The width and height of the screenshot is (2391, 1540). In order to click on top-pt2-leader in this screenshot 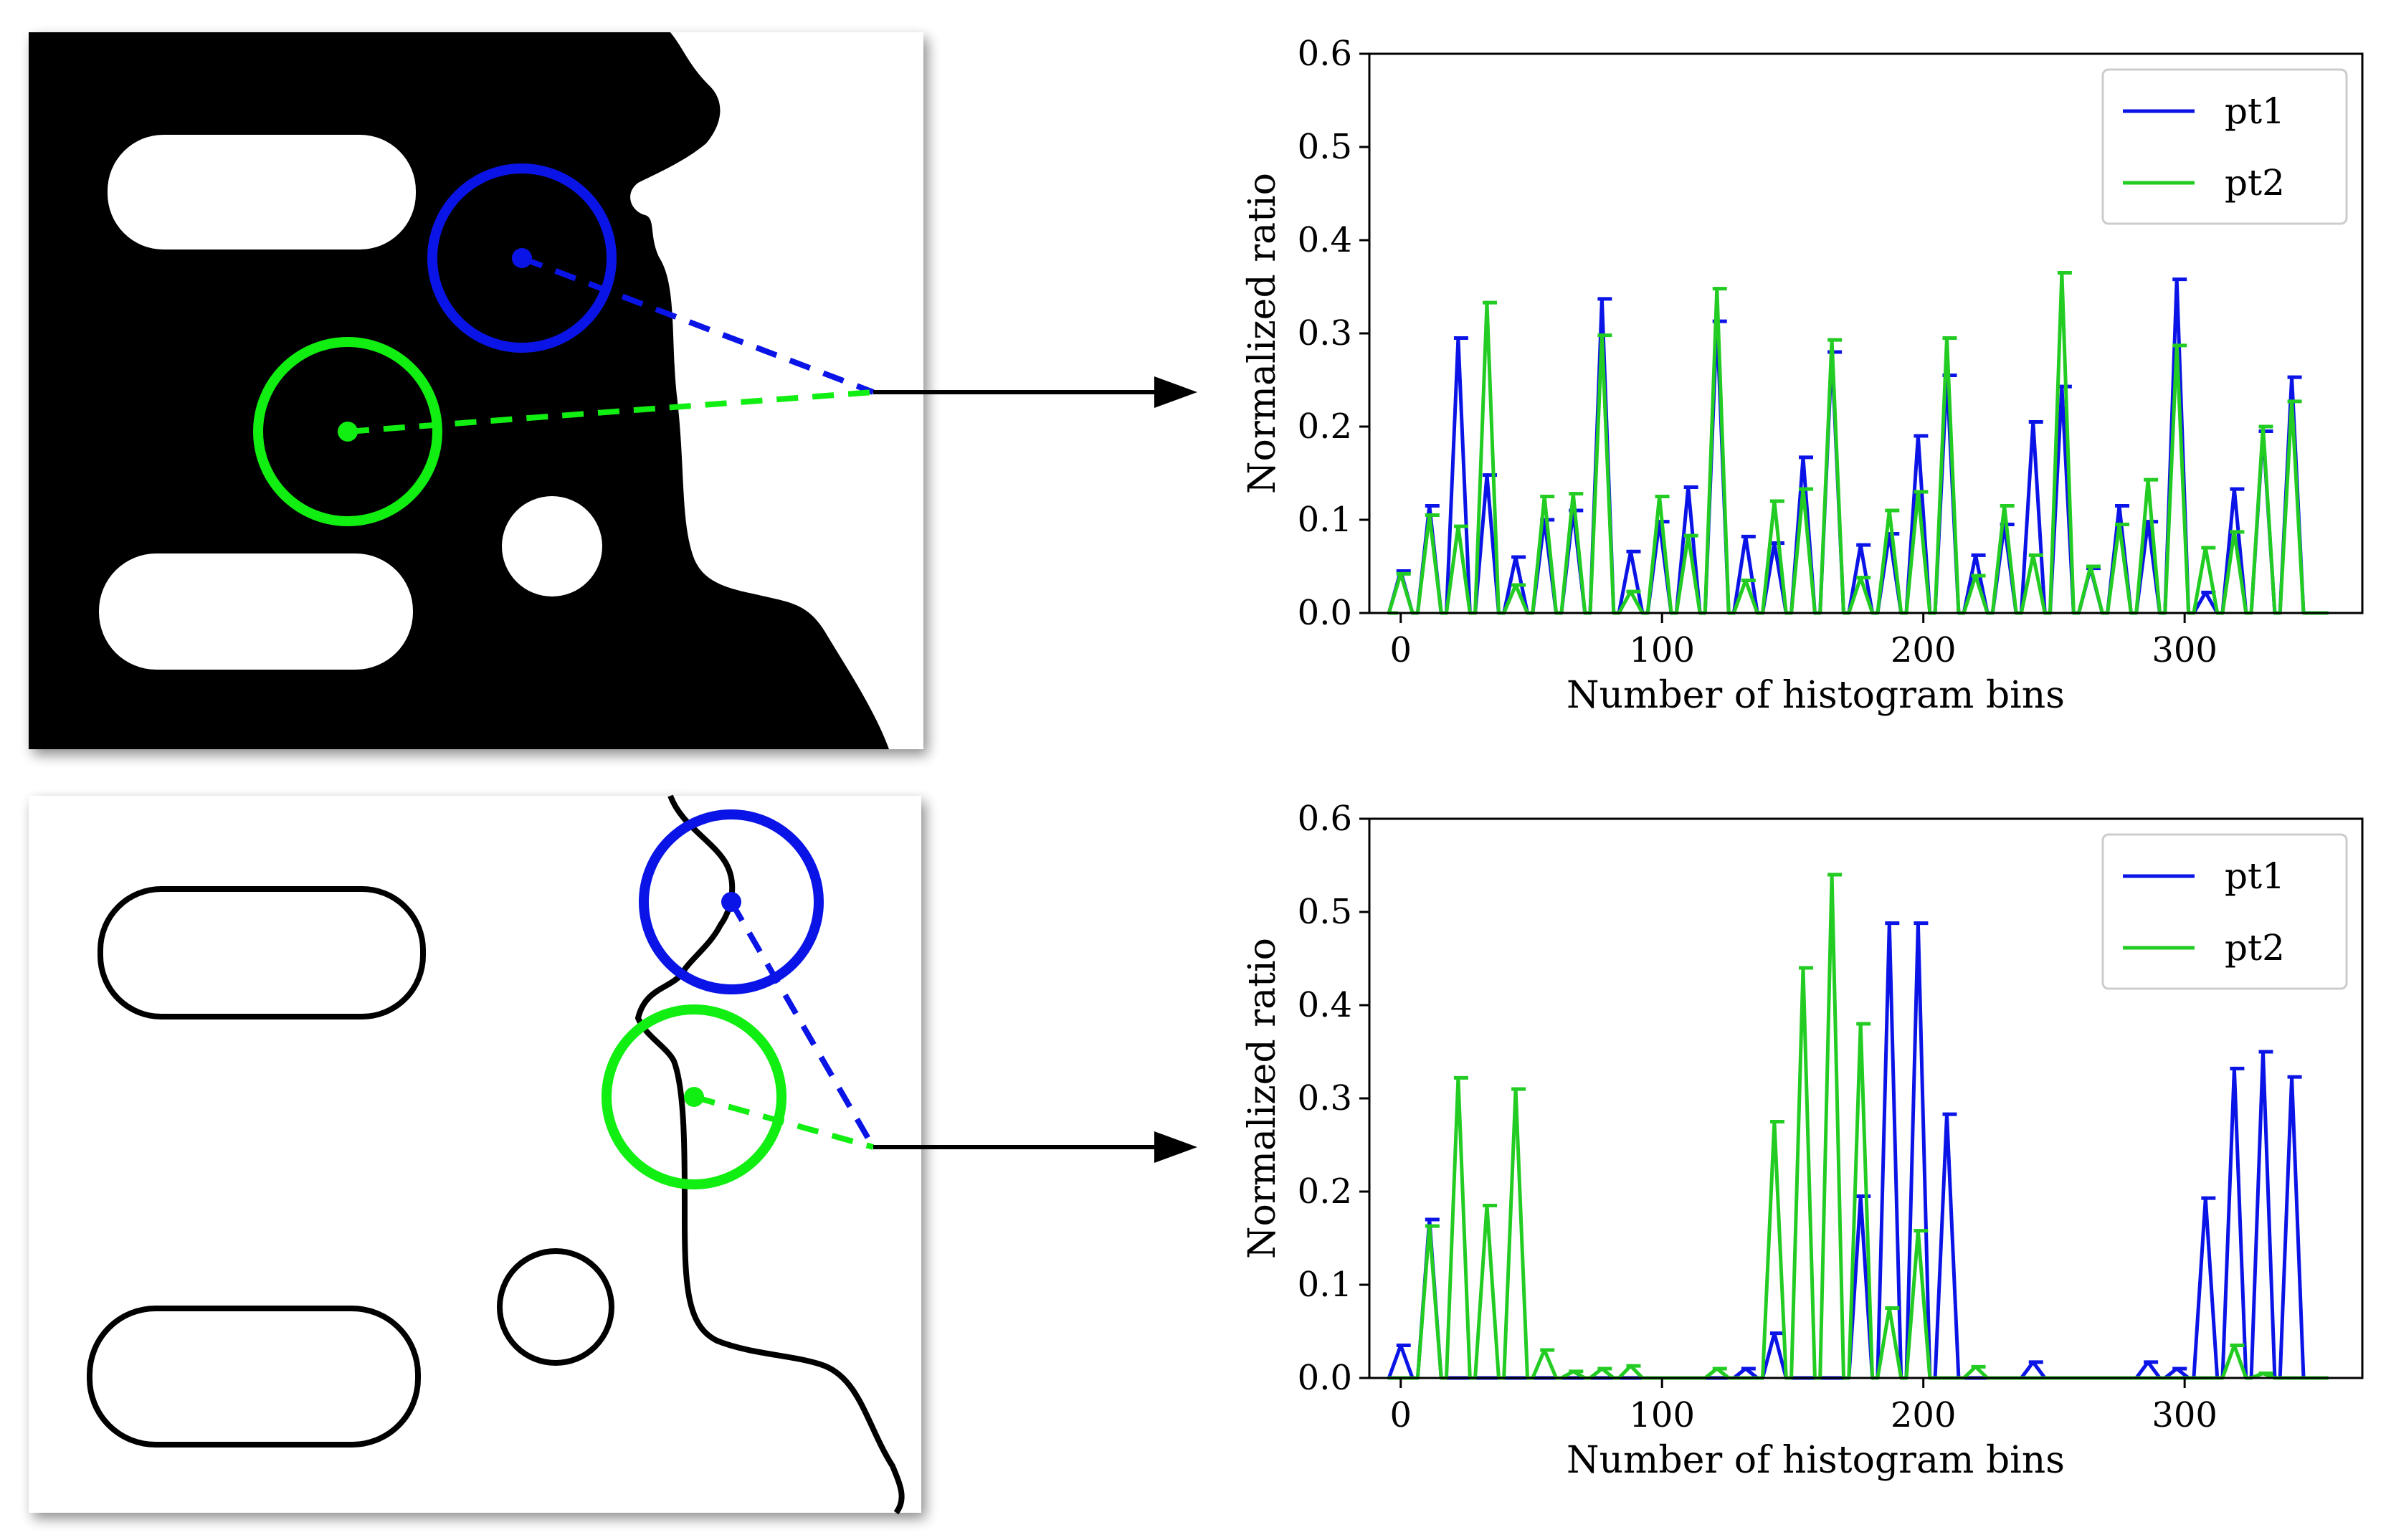, I will do `click(610, 411)`.